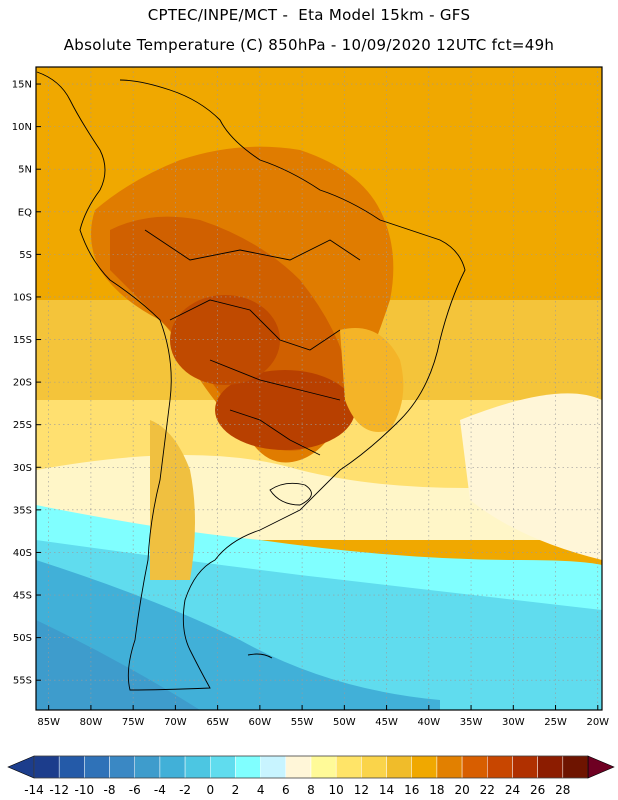 This screenshot has height=800, width=618. What do you see at coordinates (25, 255) in the screenshot?
I see `lat-label: 5S` at bounding box center [25, 255].